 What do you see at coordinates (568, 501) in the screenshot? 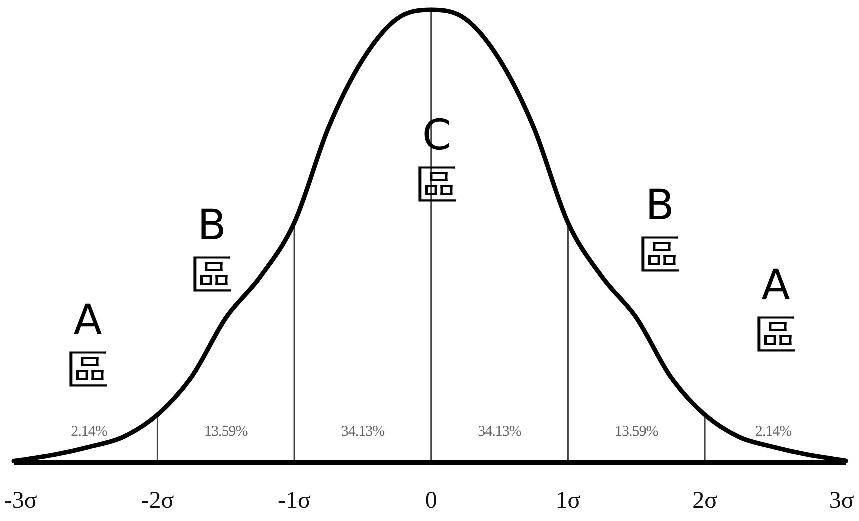
I see `x-tick-label: 1σ` at bounding box center [568, 501].